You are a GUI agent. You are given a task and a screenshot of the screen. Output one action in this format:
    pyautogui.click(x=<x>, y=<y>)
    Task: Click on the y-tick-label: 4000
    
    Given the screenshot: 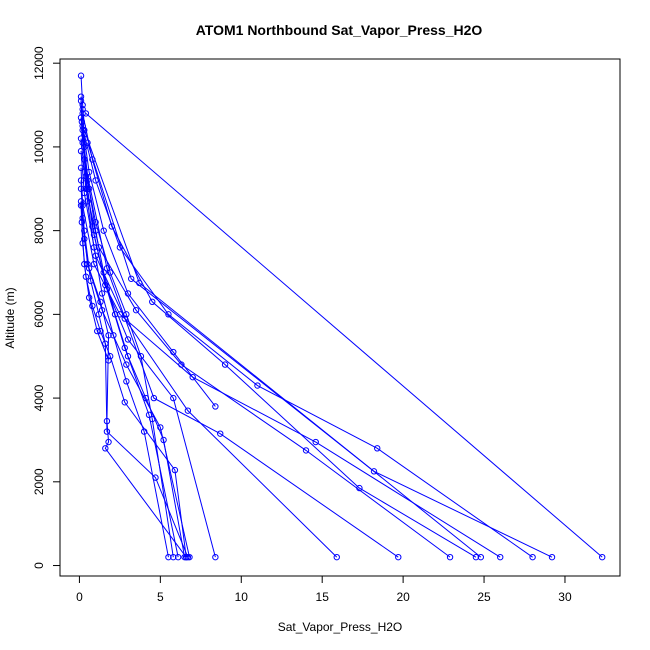 What is the action you would take?
    pyautogui.click(x=39, y=397)
    